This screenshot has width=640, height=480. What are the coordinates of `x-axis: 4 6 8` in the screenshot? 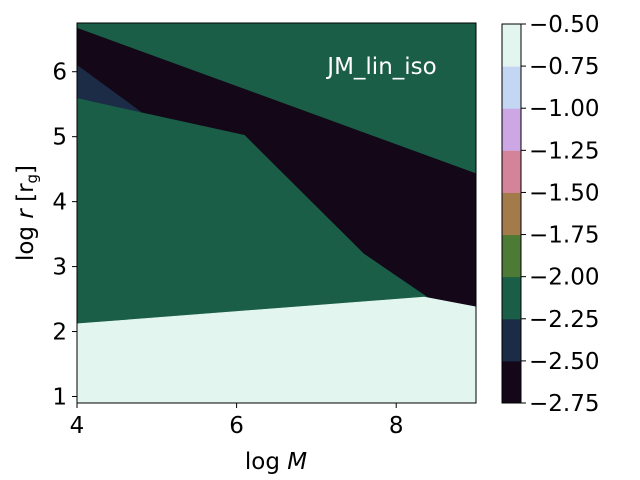 It's located at (237, 421).